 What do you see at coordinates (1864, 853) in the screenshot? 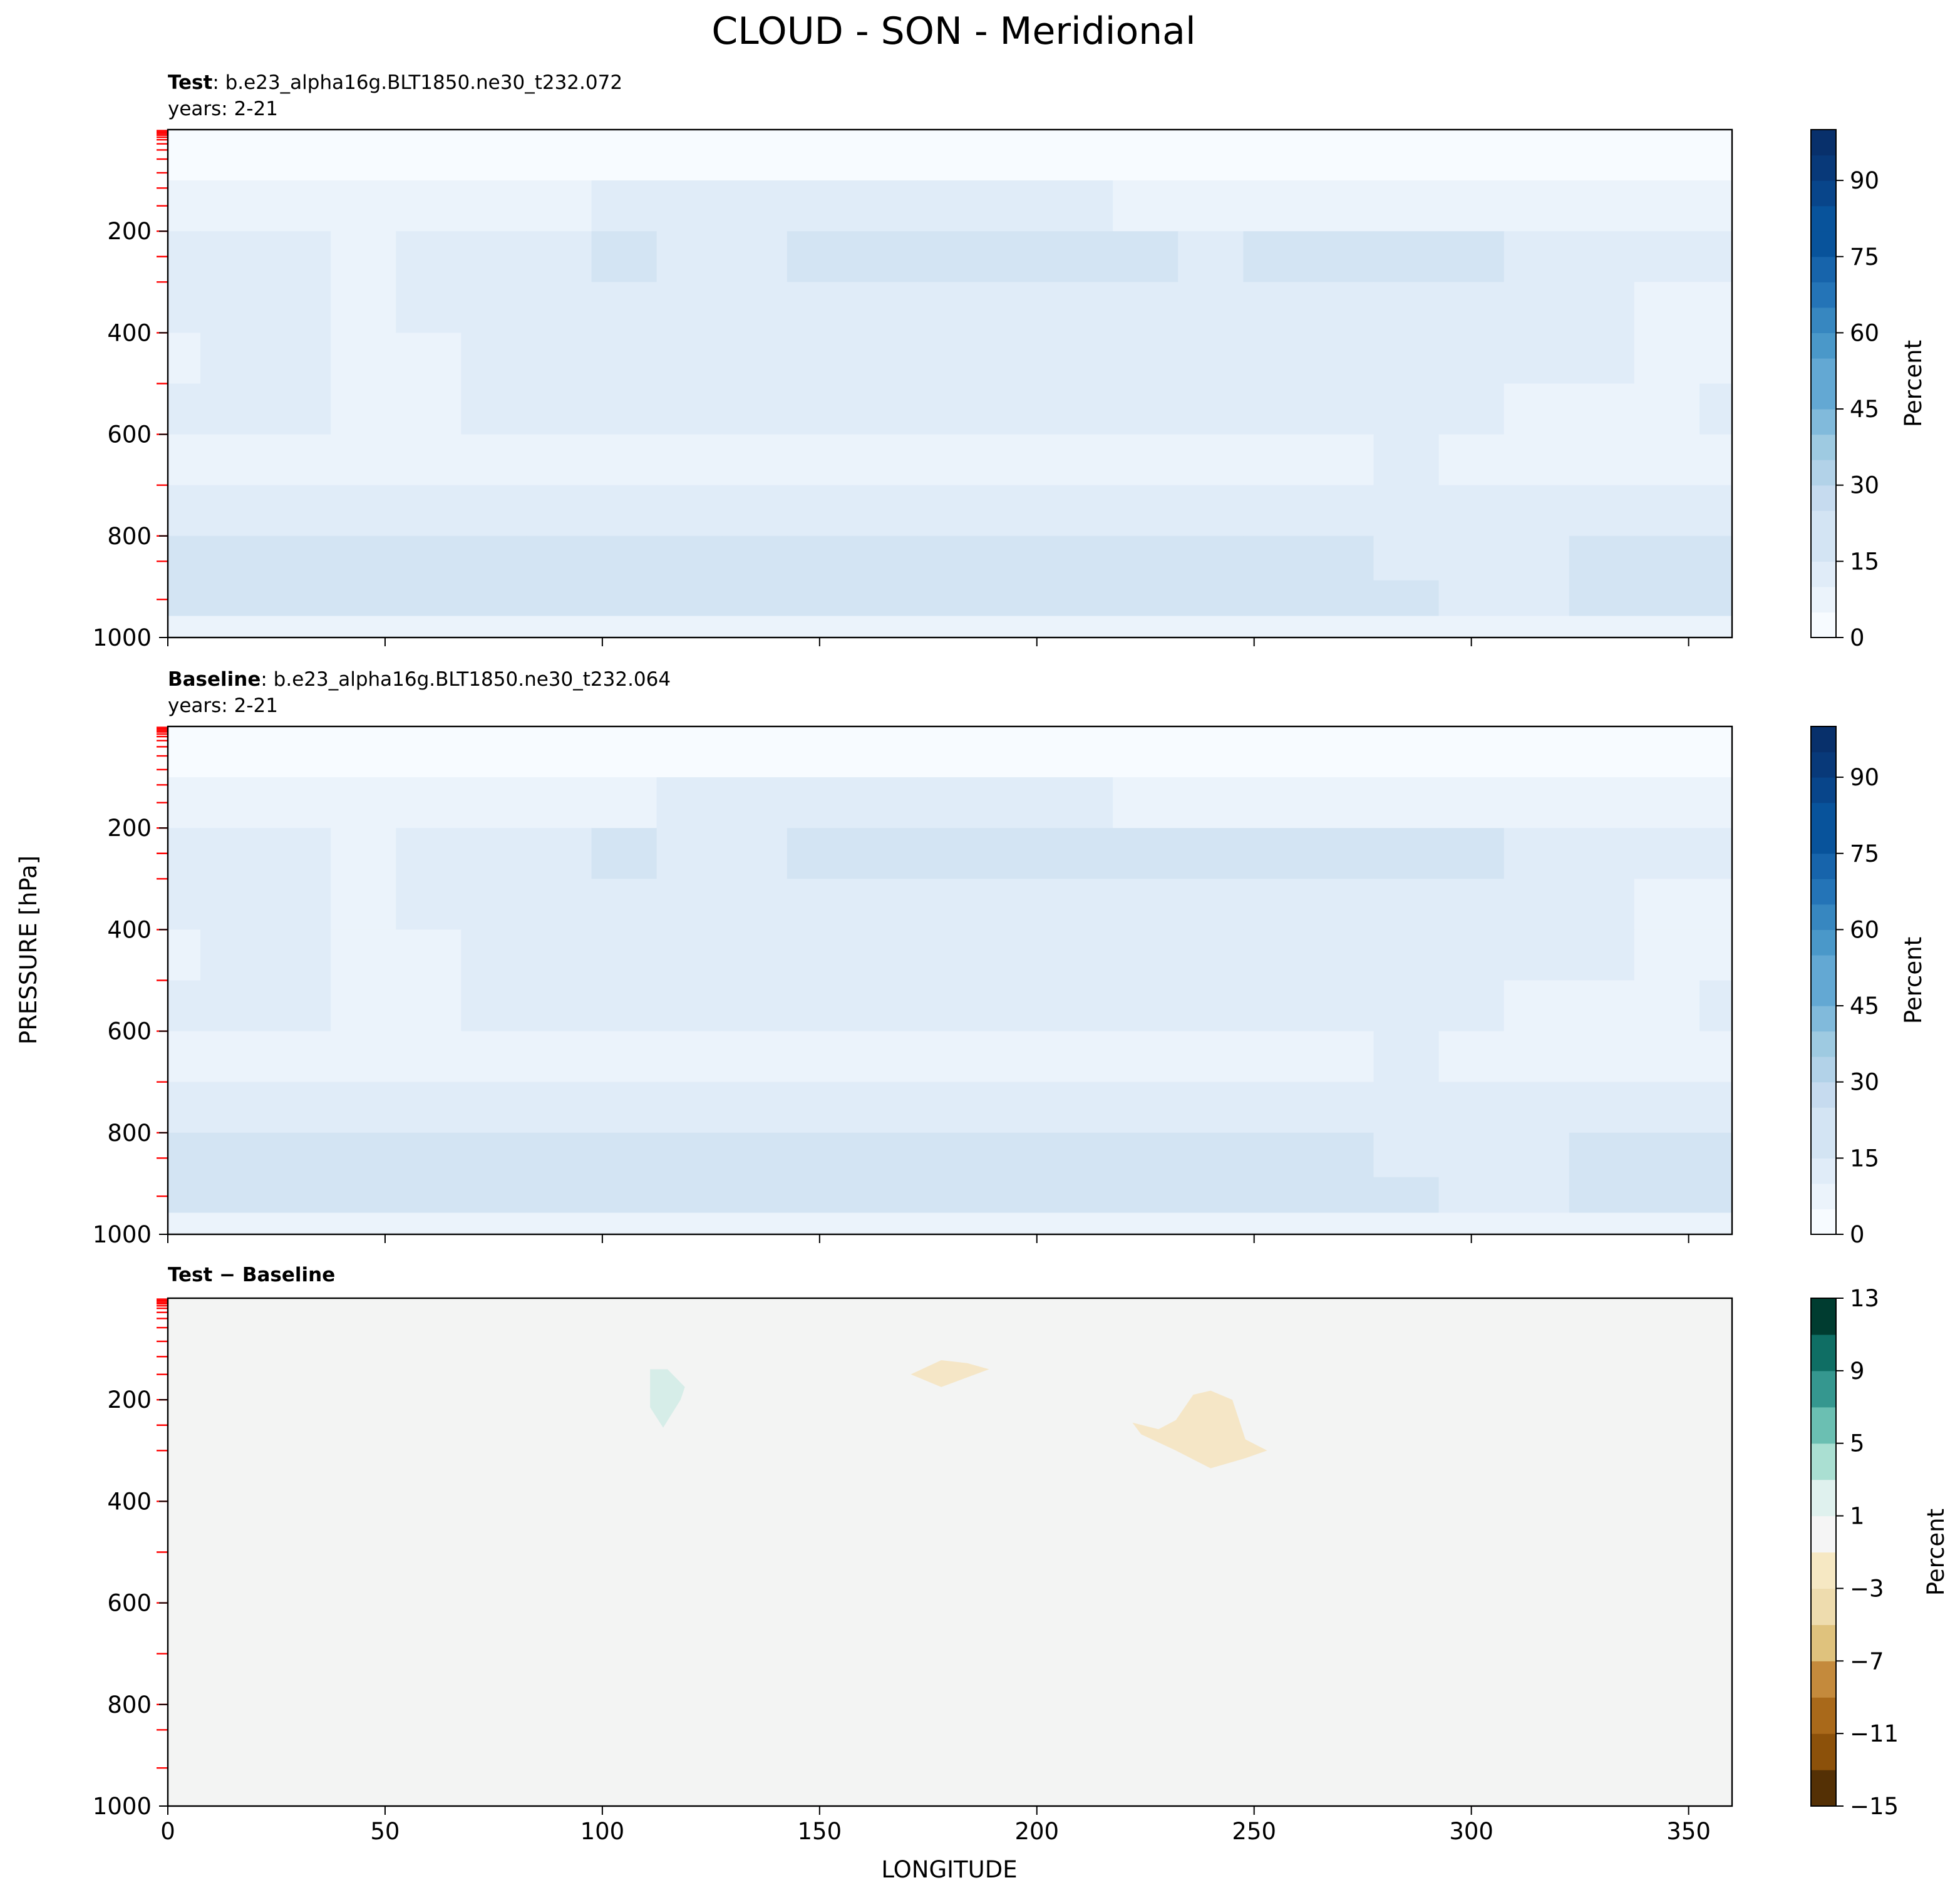
I see `colorbar-tick-label: 75` at bounding box center [1864, 853].